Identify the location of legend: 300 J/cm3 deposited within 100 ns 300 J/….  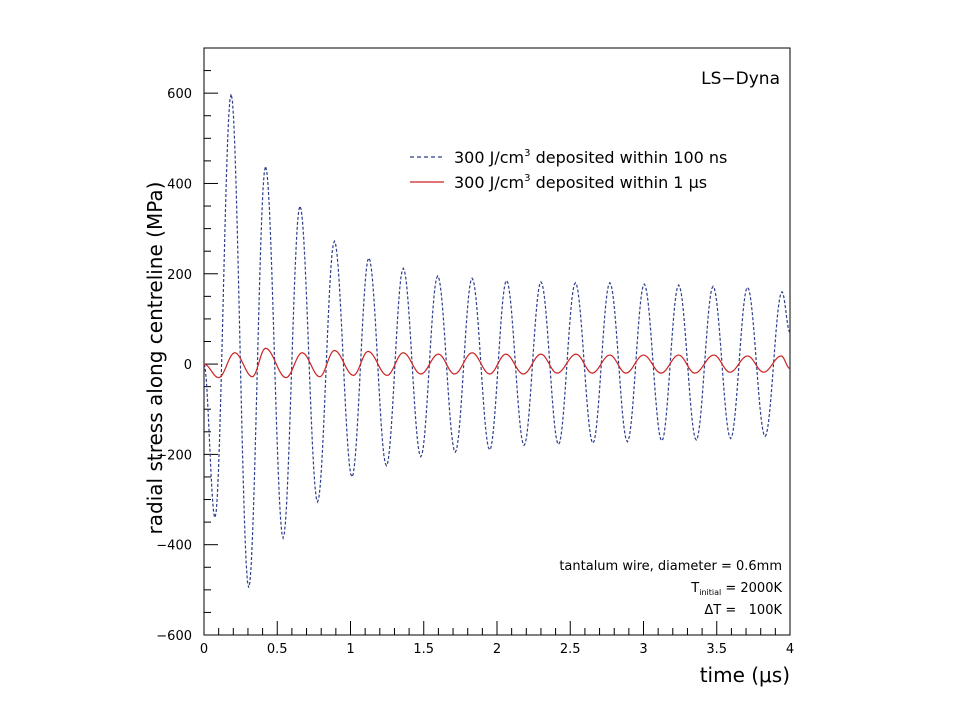
(568, 170).